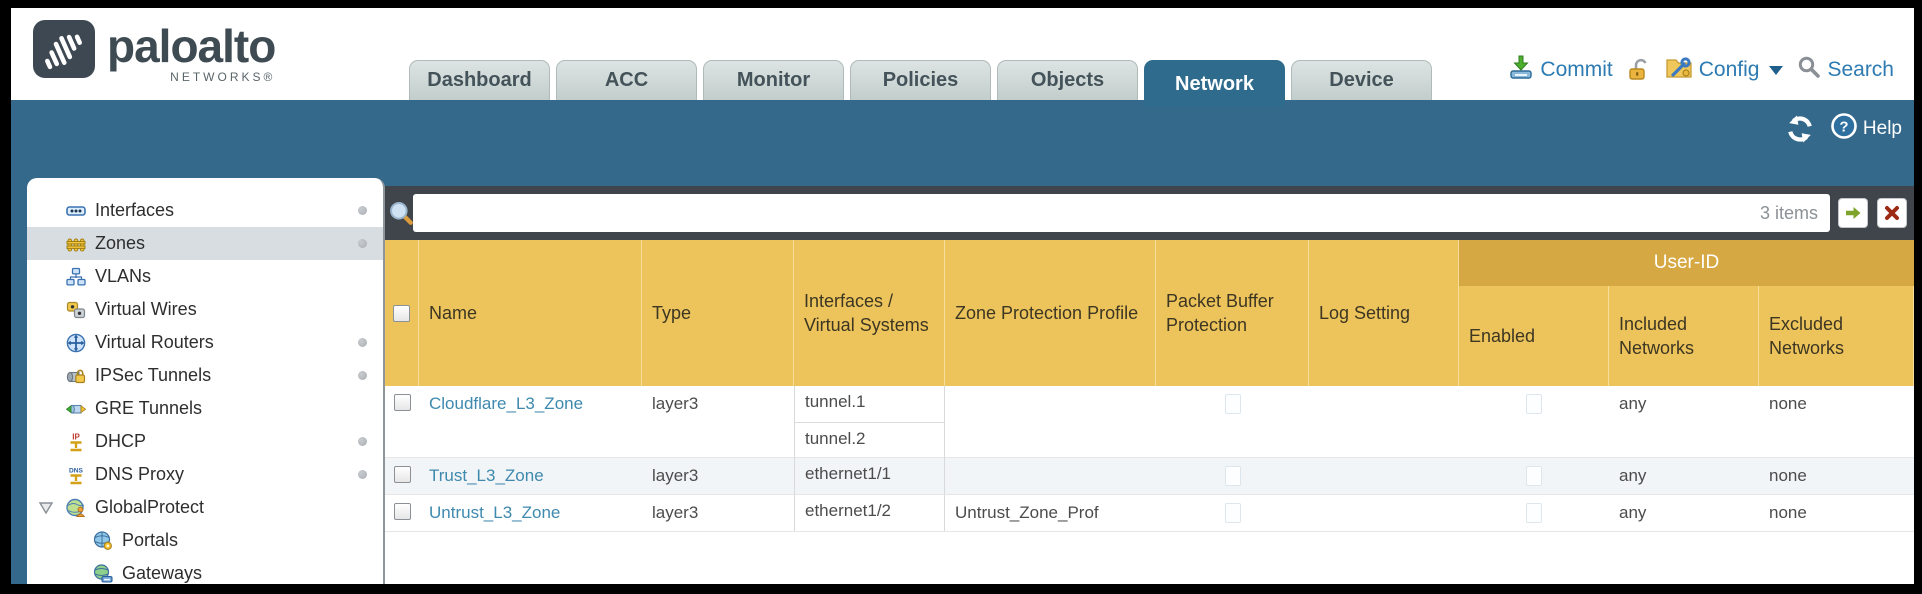  Describe the element at coordinates (103, 573) in the screenshot. I see `gateways-icon` at that location.